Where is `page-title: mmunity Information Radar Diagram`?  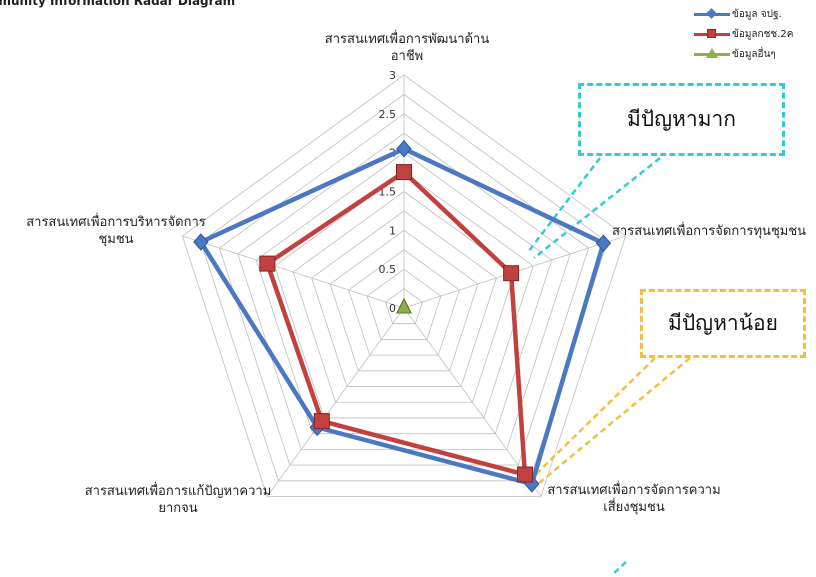 page-title: mmunity Information Radar Diagram is located at coordinates (118, 4).